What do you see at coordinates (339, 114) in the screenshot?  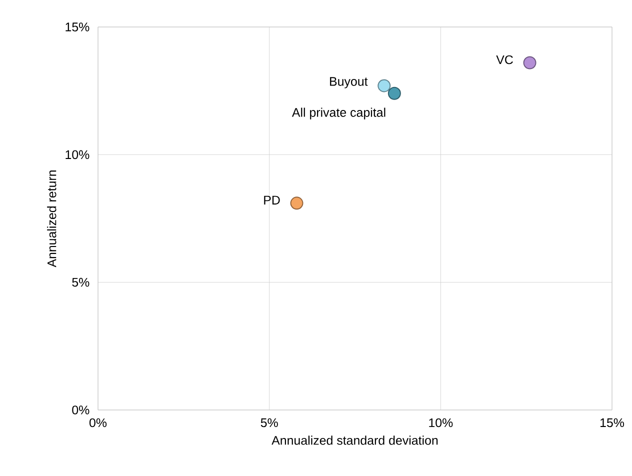 I see `series-label: All private capital` at bounding box center [339, 114].